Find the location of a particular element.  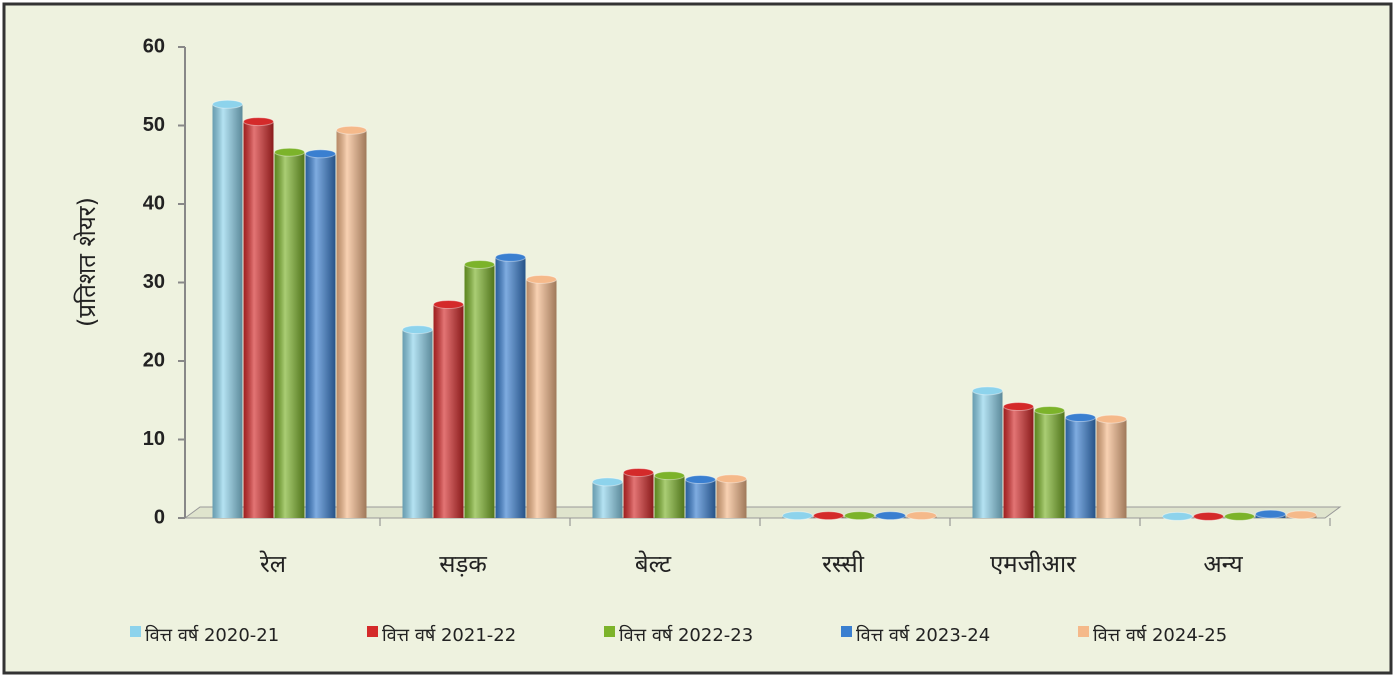

y-axis-label: (प्रतिशत शेयर) is located at coordinates (87, 262).